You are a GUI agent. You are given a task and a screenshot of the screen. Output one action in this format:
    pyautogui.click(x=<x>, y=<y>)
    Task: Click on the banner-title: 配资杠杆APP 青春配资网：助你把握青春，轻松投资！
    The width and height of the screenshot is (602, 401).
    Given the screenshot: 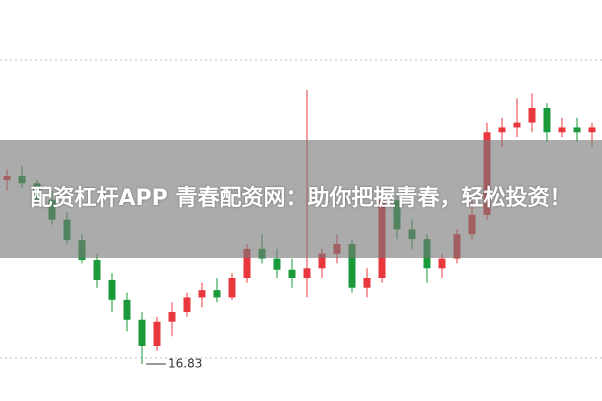 What is the action you would take?
    pyautogui.click(x=301, y=198)
    